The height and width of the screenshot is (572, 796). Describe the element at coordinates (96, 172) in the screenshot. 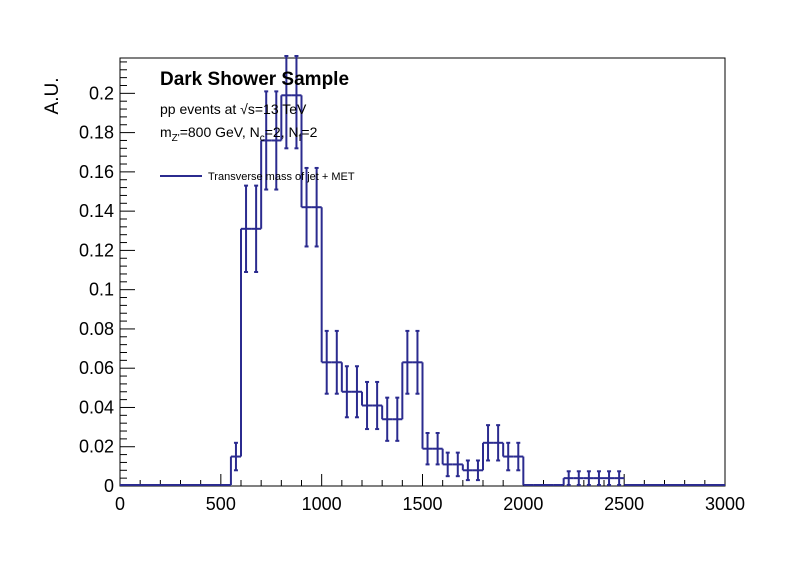

I see `y-tick-label: 0.16` at that location.